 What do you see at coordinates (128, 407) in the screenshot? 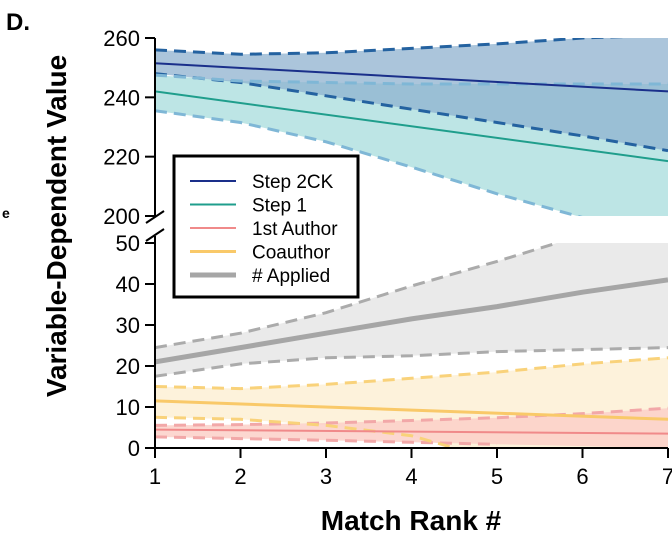
I see `lower-y-tick-label: 10` at bounding box center [128, 407].